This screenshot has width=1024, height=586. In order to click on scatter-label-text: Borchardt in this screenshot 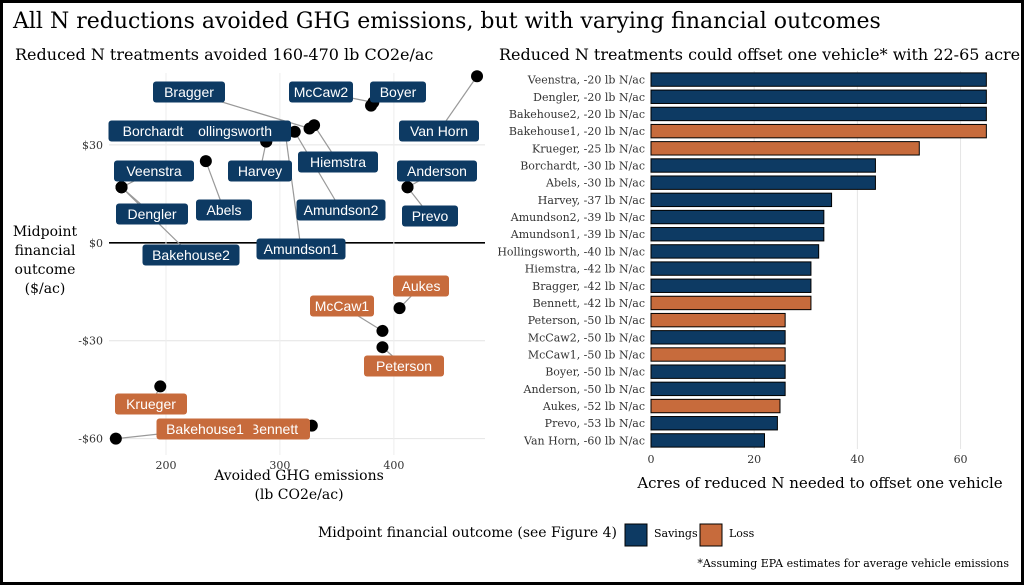, I will do `click(153, 131)`.